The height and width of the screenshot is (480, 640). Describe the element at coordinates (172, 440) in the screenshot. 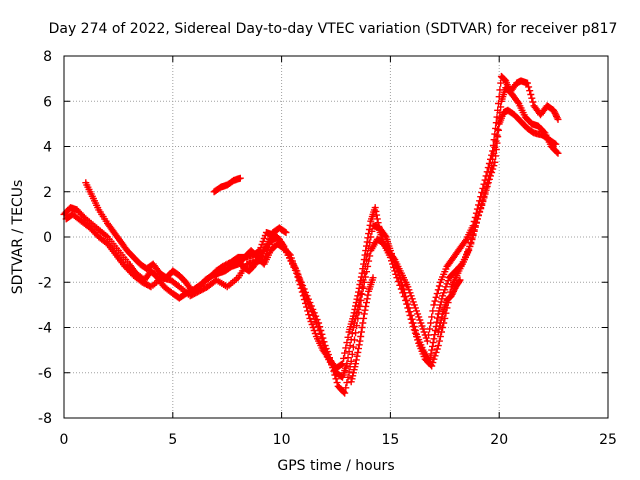

I see `x-tick-label: 5` at that location.